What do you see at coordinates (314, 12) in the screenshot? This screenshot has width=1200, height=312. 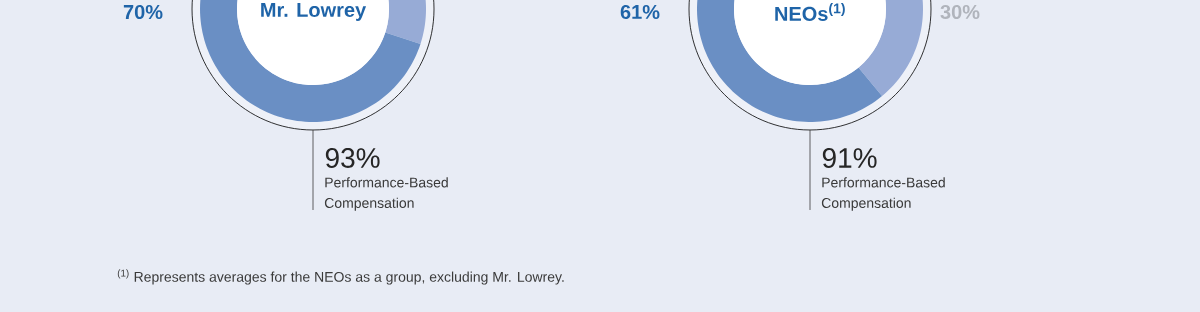 I see `chart-title: Mr. Lowrey` at bounding box center [314, 12].